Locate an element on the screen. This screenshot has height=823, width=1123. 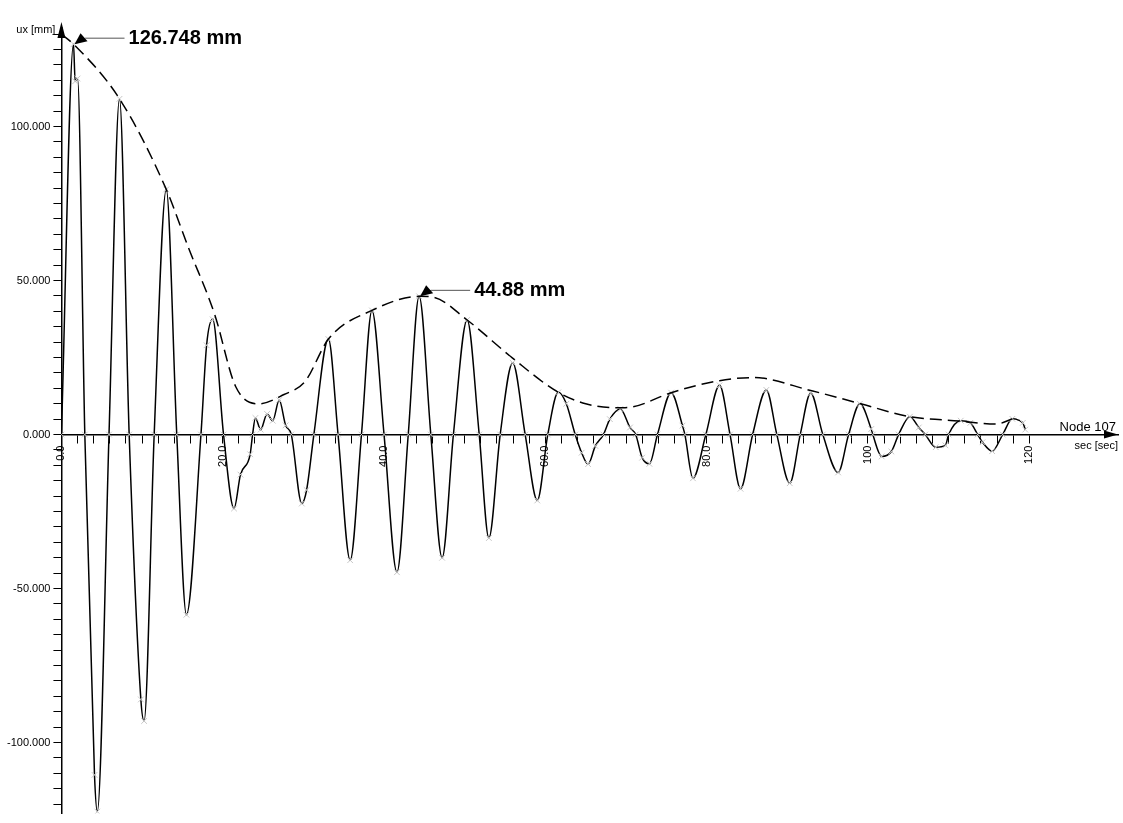
annotation: 44.88 mm is located at coordinates (520, 288).